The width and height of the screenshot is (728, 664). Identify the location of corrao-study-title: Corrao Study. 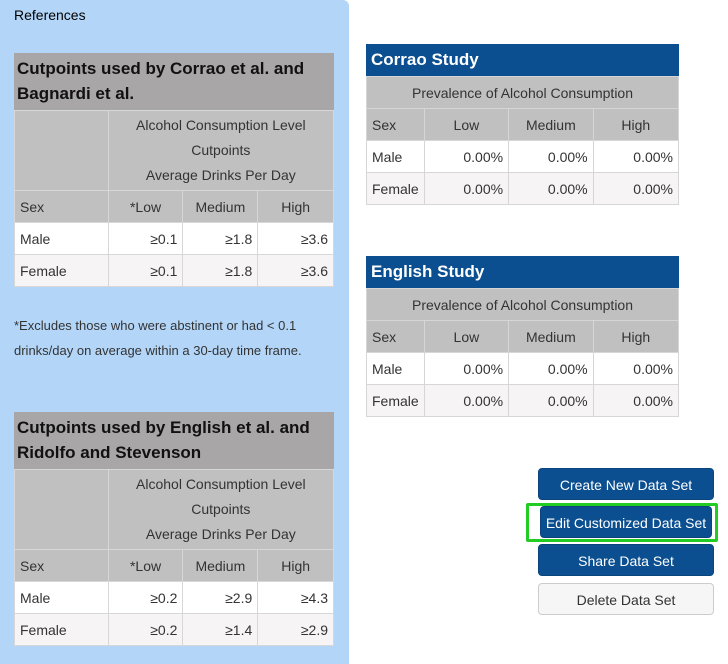
(522, 60).